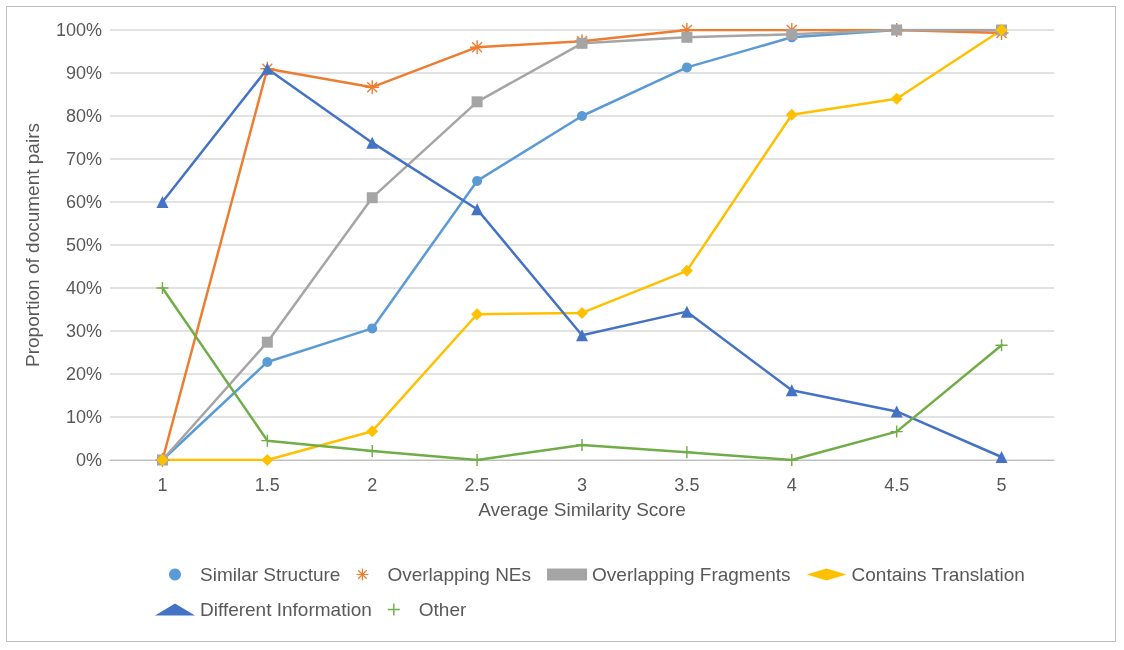 This screenshot has height=650, width=1124. Describe the element at coordinates (83, 288) in the screenshot. I see `y-tick-label: 40%` at that location.